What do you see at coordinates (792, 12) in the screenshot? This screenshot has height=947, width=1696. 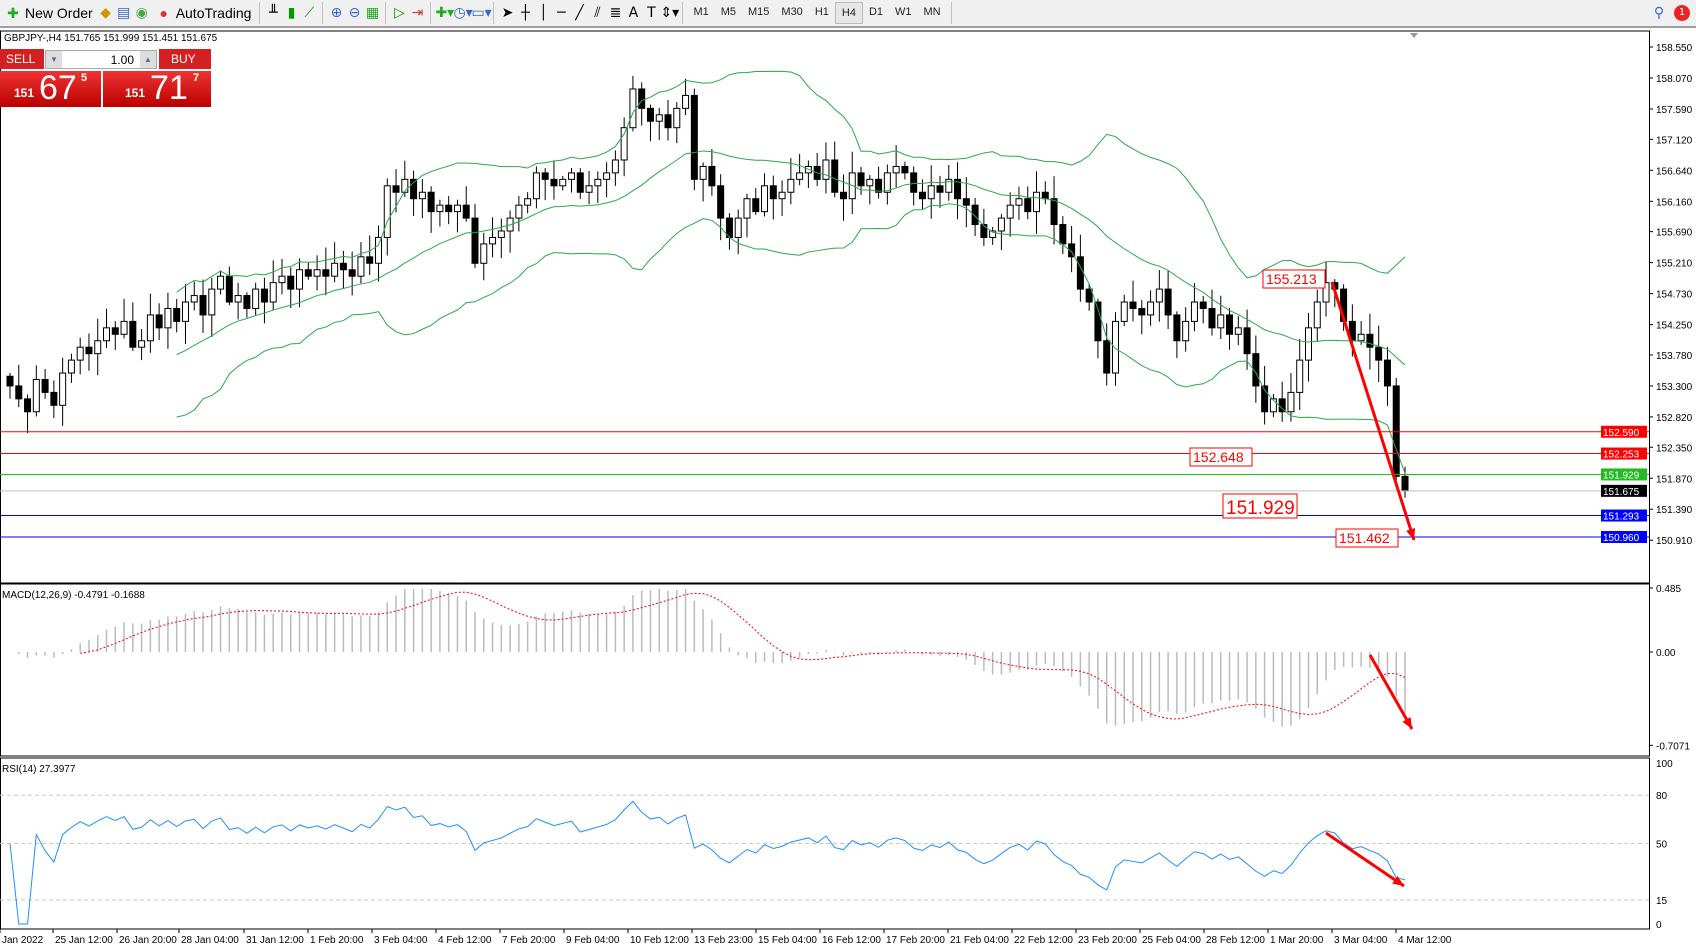 I see `timeframe-m30-button: M30` at bounding box center [792, 12].